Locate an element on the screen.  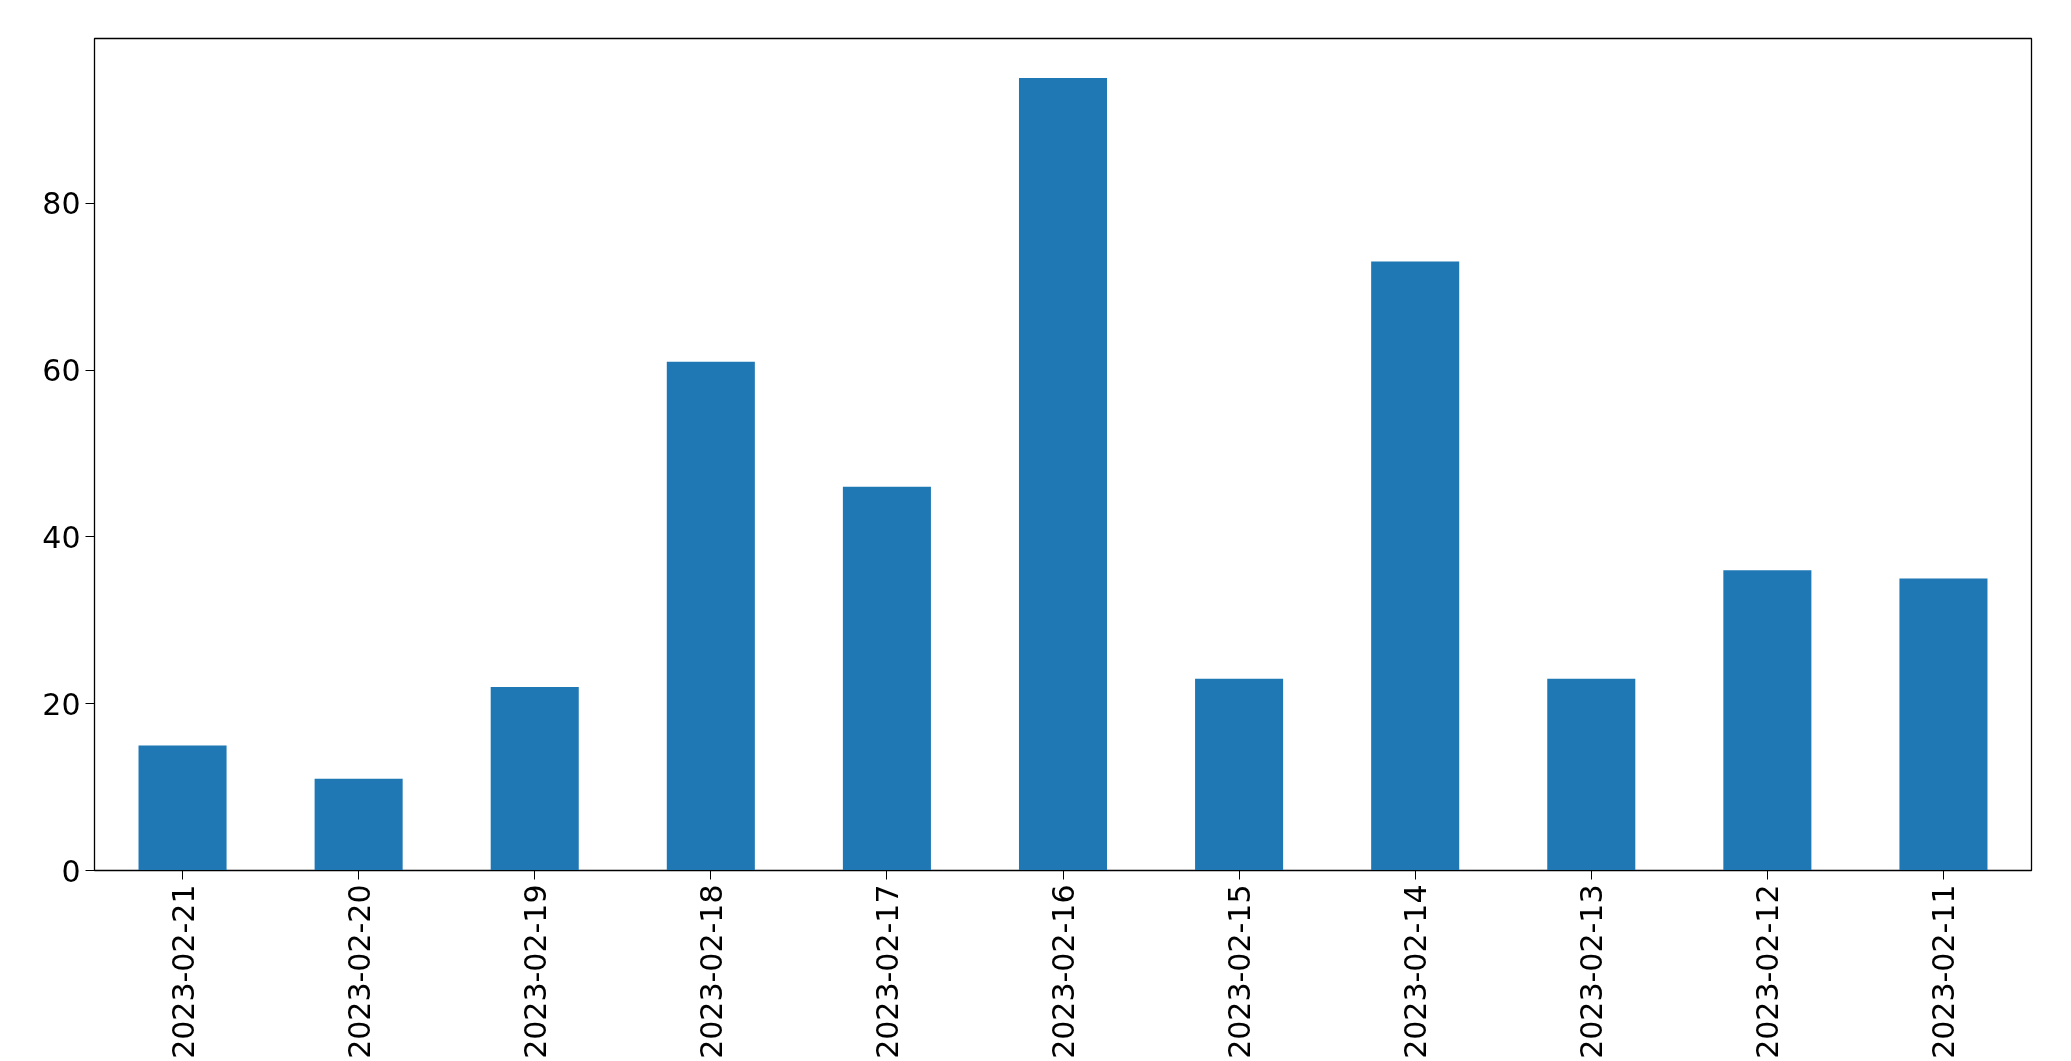
y-tick-label: 20 is located at coordinates (61, 704).